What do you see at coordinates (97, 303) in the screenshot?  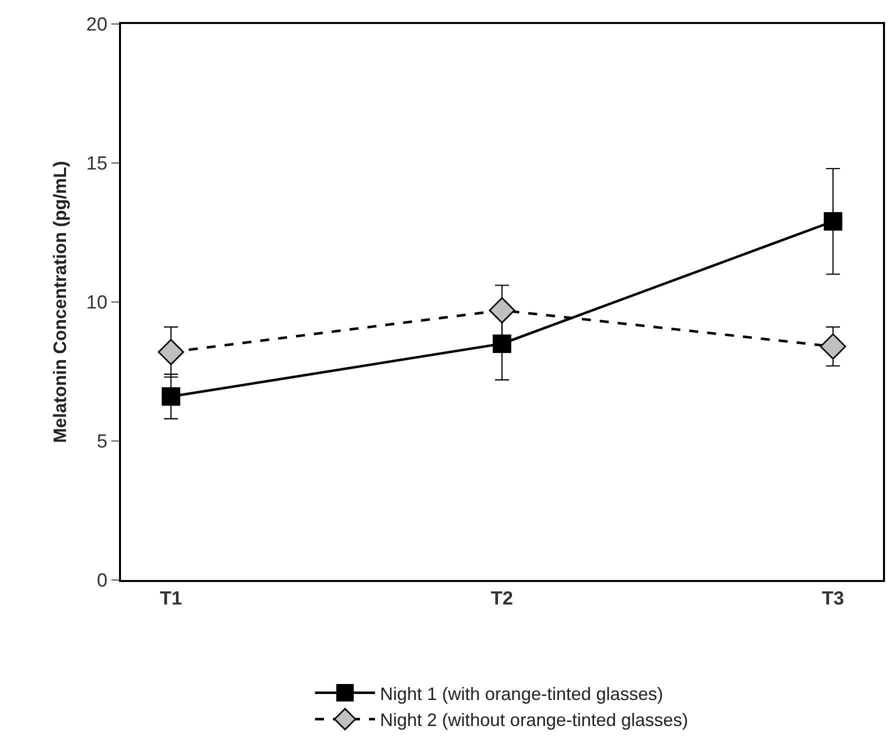 I see `y-tick-label: 10` at bounding box center [97, 303].